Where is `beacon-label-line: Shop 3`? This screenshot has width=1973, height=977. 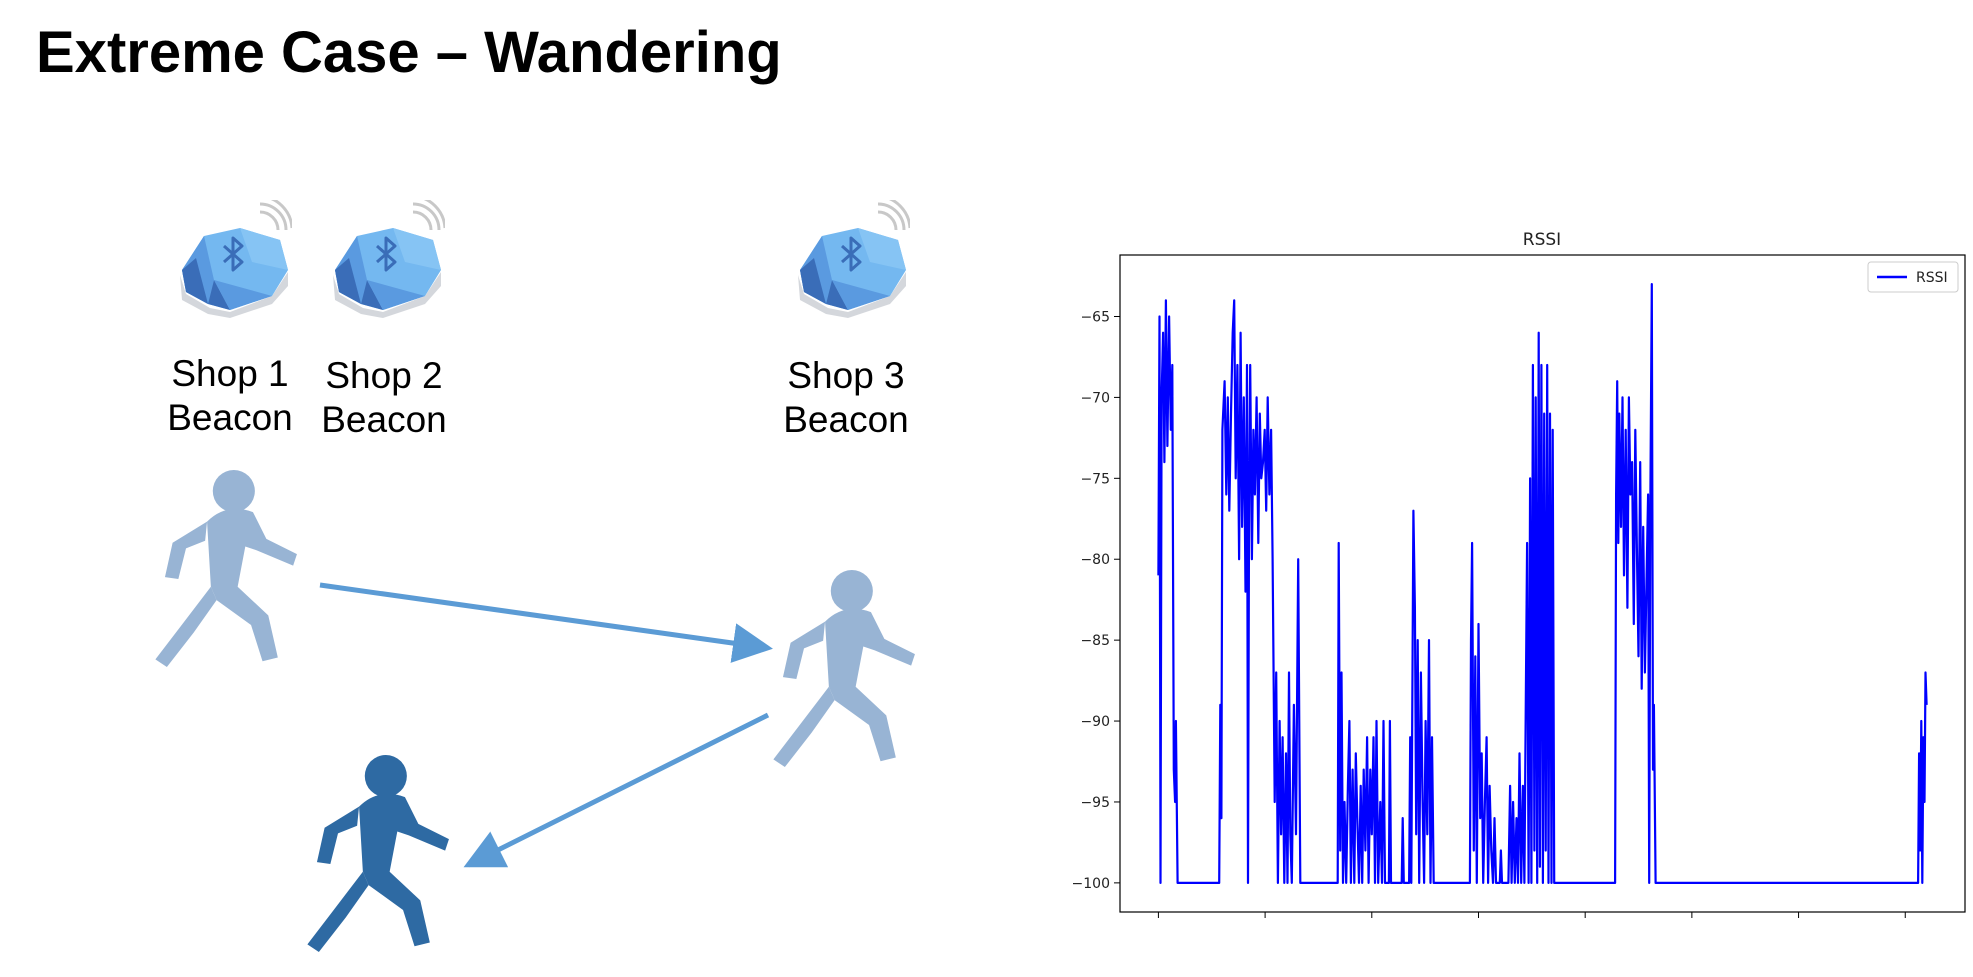
beacon-label-line: Shop 3 is located at coordinates (846, 375).